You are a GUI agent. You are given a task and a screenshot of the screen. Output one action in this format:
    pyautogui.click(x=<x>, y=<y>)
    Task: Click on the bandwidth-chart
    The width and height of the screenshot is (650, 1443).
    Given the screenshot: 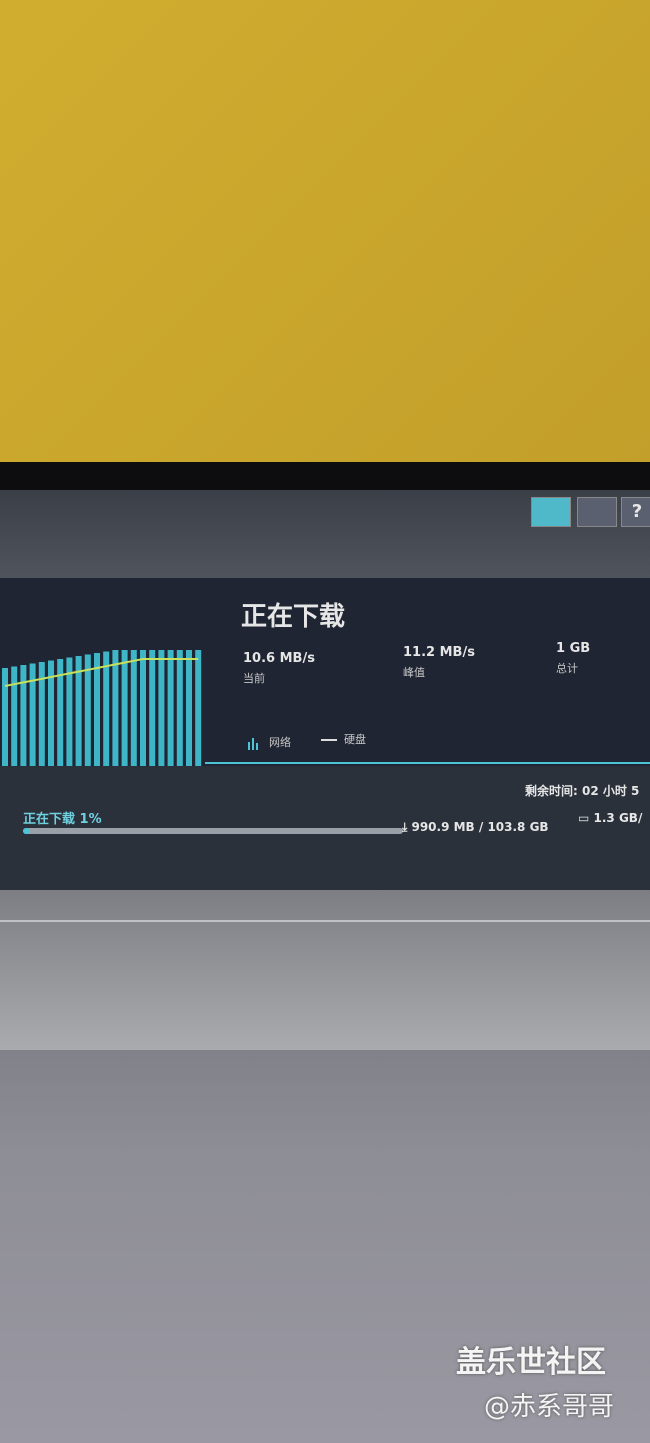 What is the action you would take?
    pyautogui.click(x=102, y=709)
    